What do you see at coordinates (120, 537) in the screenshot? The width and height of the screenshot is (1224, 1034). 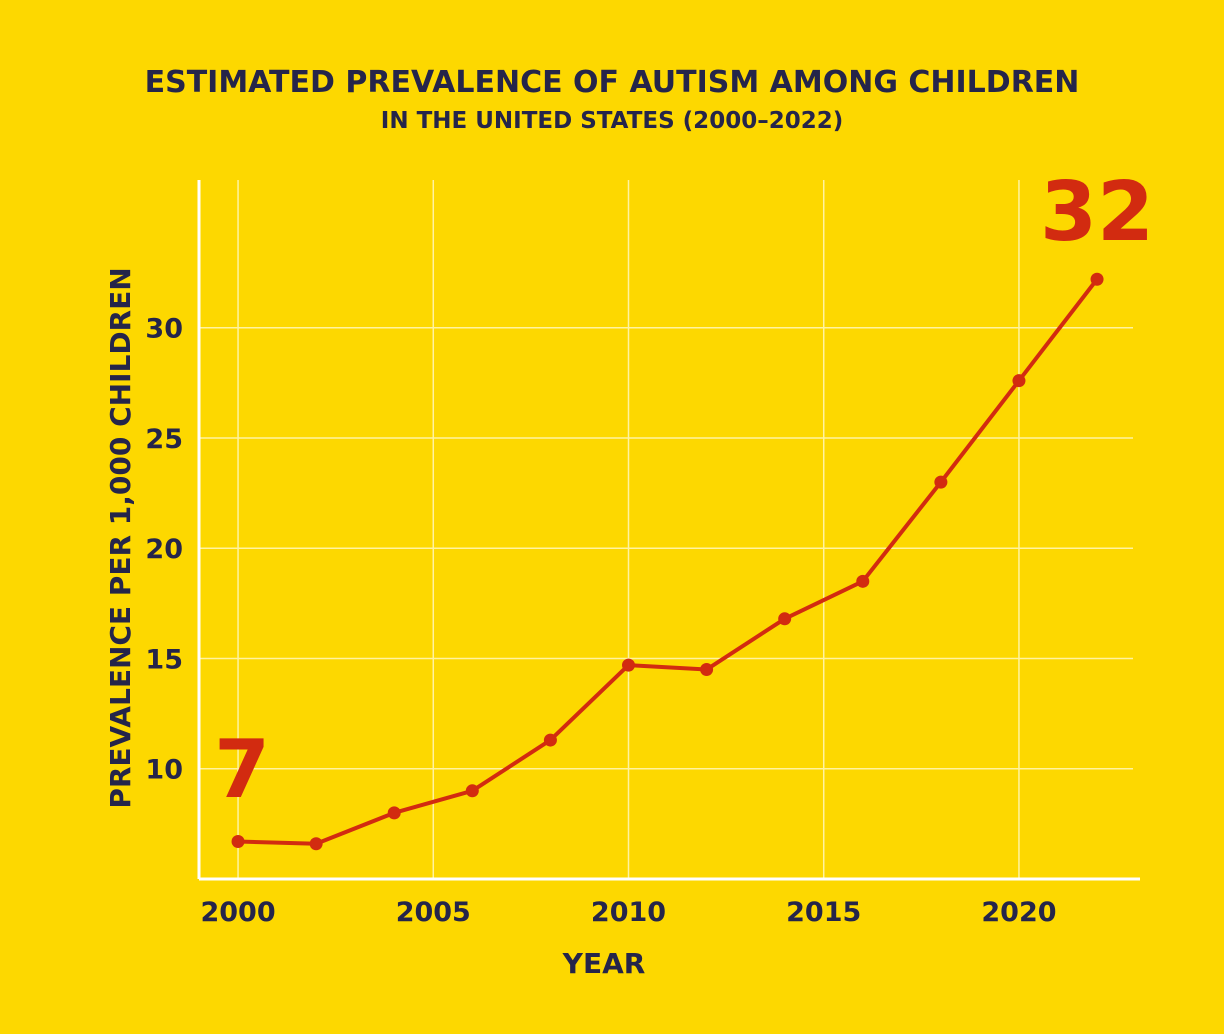 I see `y-axis-label: PREVALENCE PER 1,000 CHILDREN` at bounding box center [120, 537].